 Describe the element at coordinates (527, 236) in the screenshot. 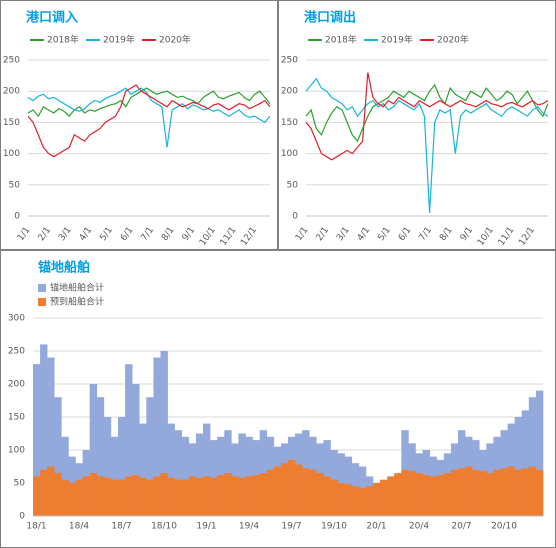

I see `x-tick-label: 12/1` at that location.